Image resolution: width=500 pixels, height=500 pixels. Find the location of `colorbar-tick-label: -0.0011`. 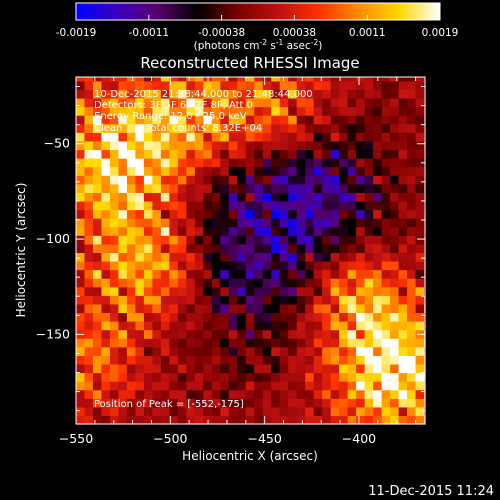

colorbar-tick-label: -0.0011 is located at coordinates (149, 33).